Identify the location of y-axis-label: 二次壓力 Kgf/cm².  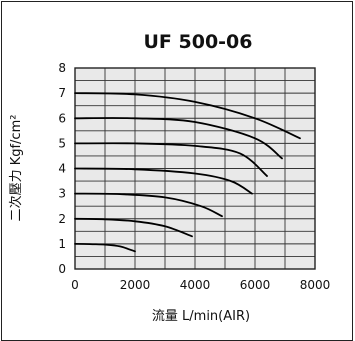
(16, 168).